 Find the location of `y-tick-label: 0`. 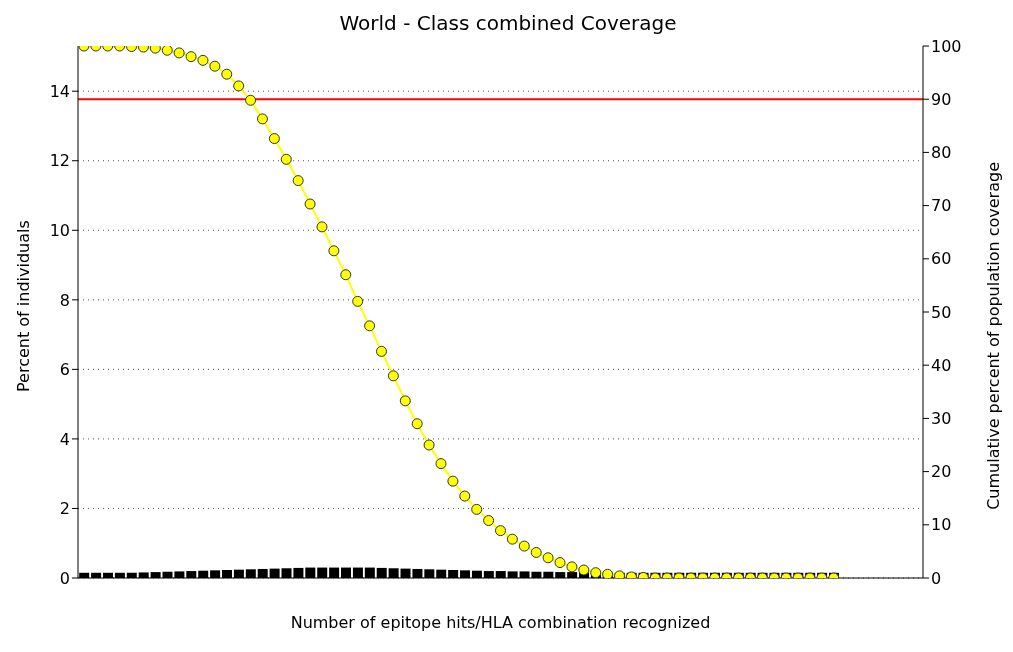

y-tick-label: 0 is located at coordinates (64, 578).